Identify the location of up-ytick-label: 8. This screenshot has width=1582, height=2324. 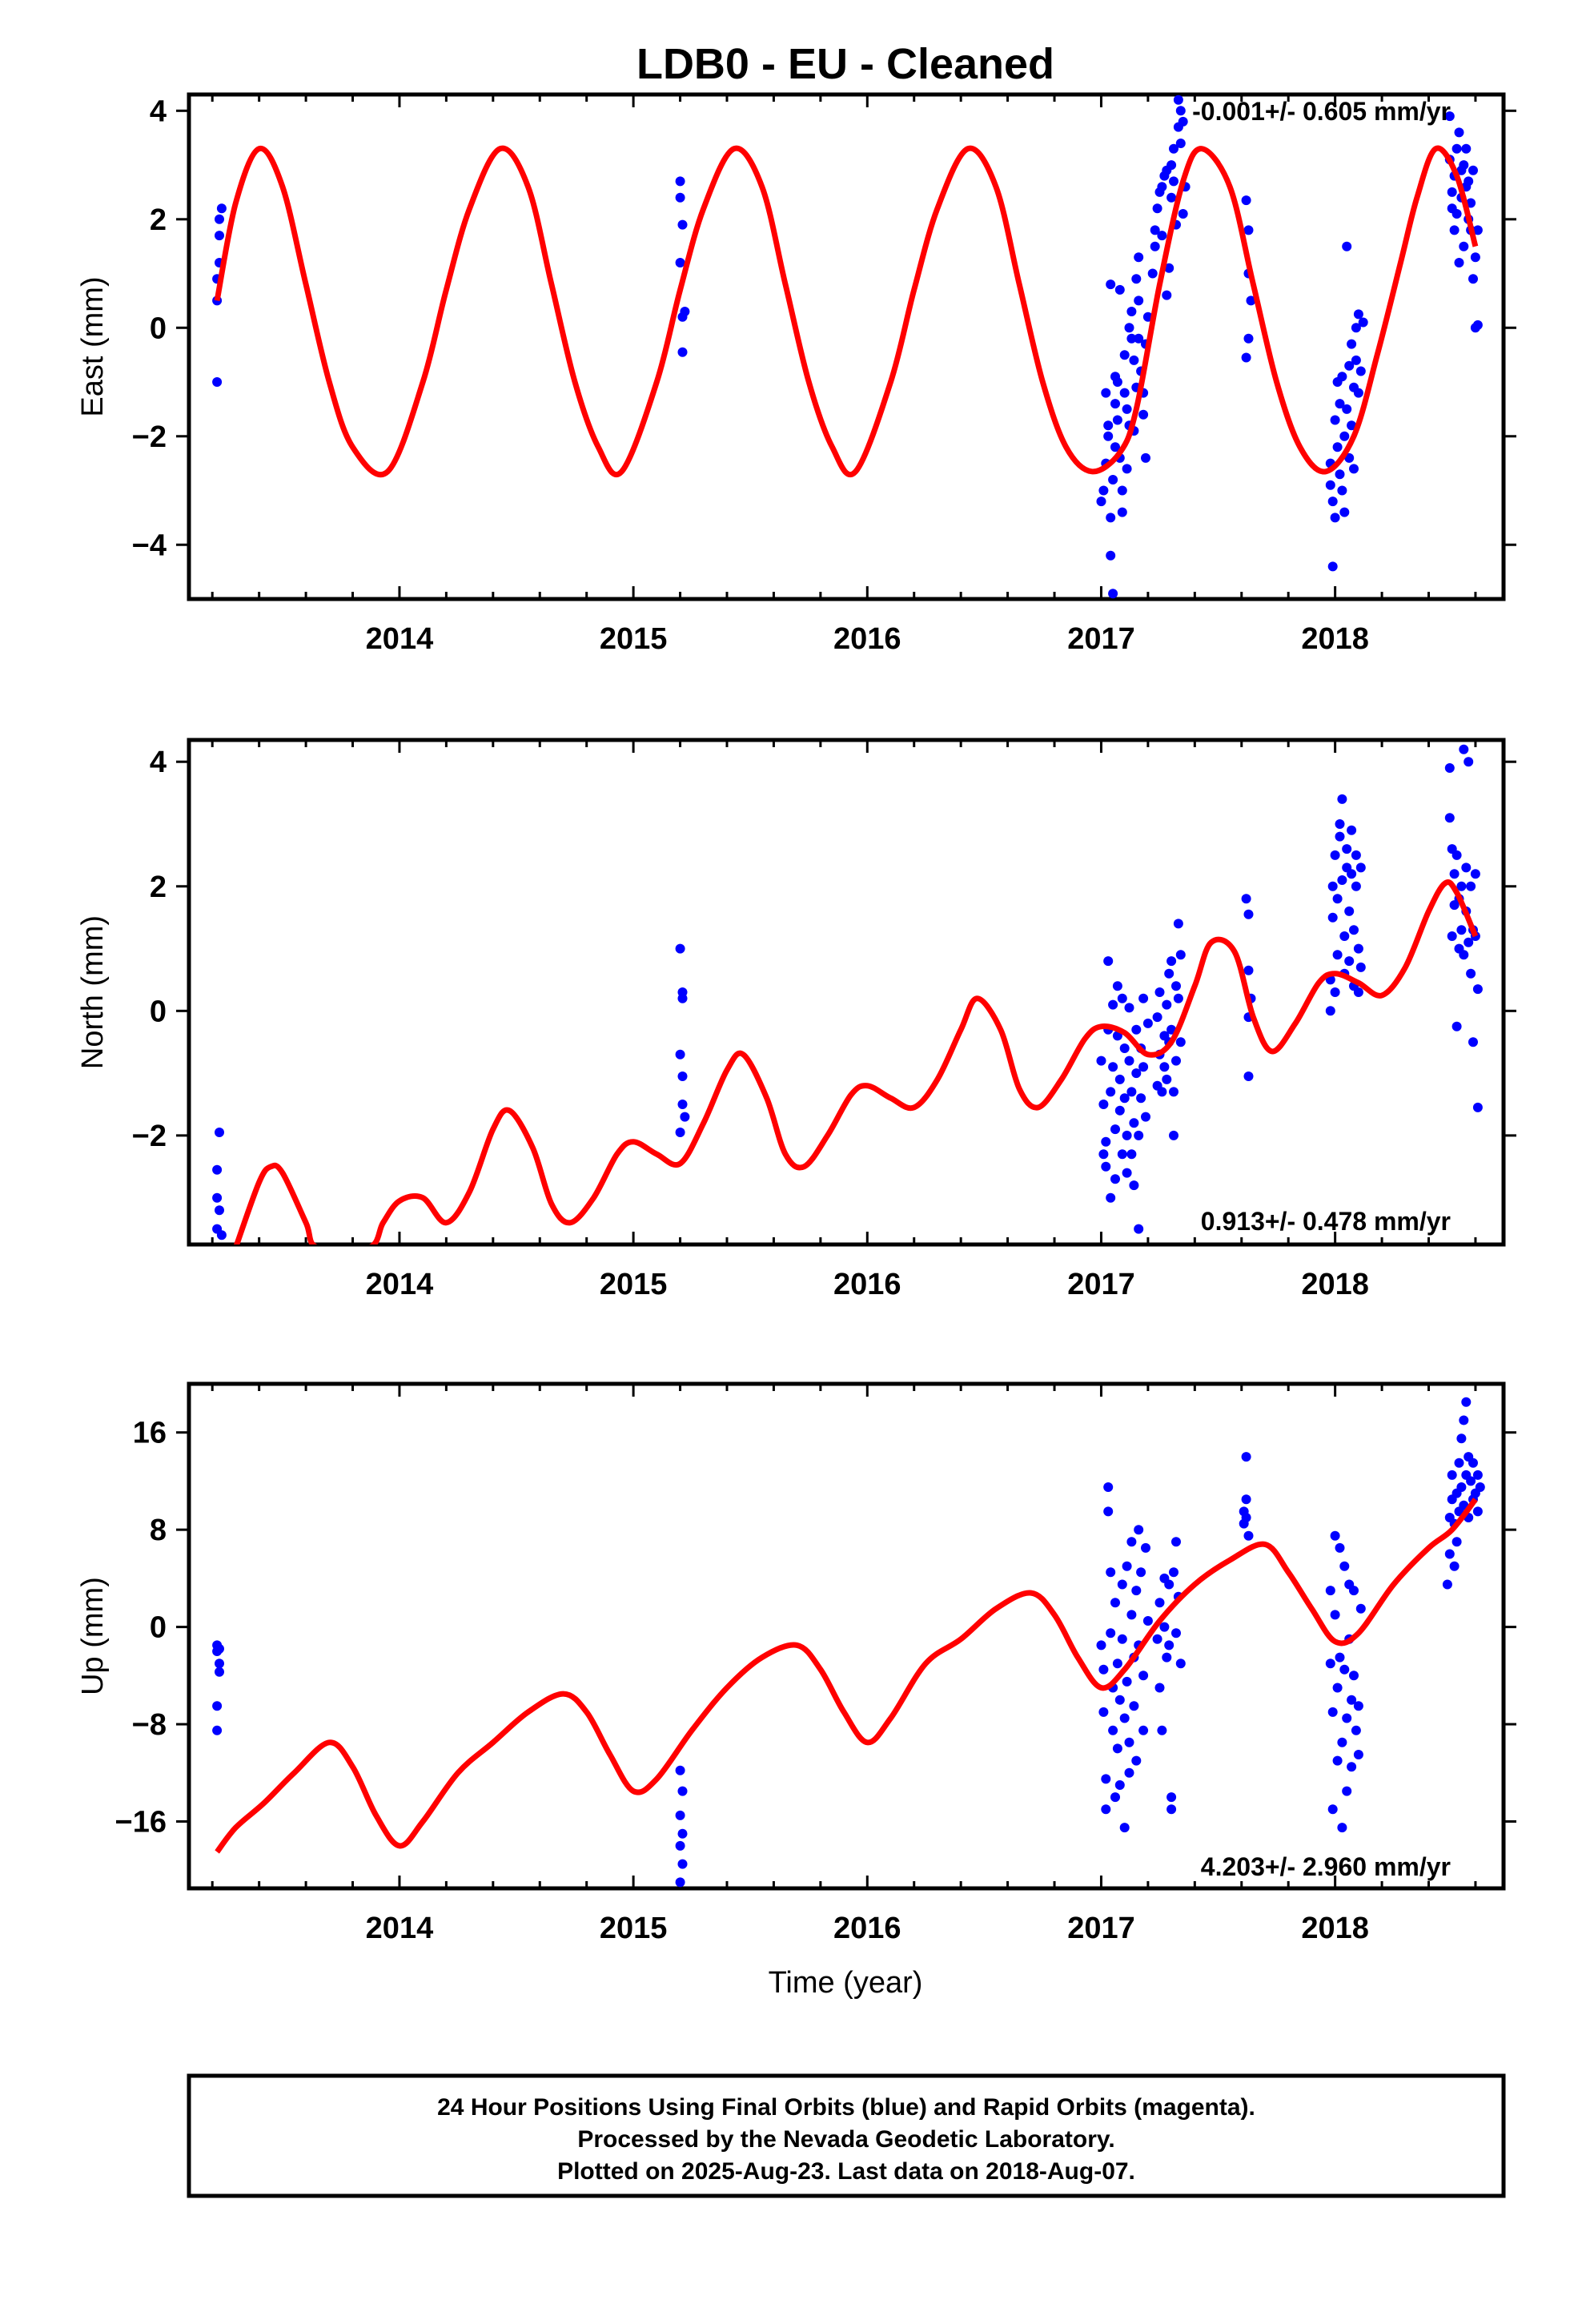
(158, 1530).